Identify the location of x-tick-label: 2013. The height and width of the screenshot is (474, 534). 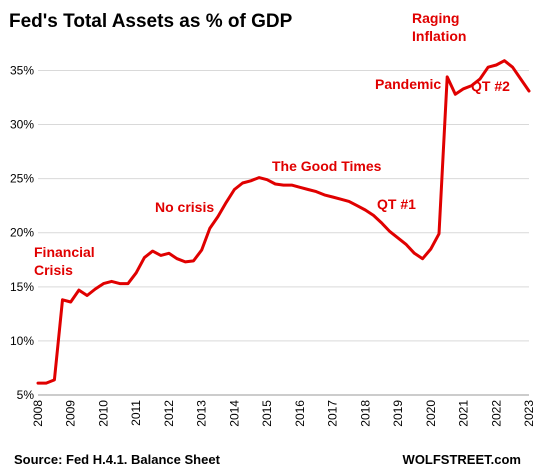
(202, 413).